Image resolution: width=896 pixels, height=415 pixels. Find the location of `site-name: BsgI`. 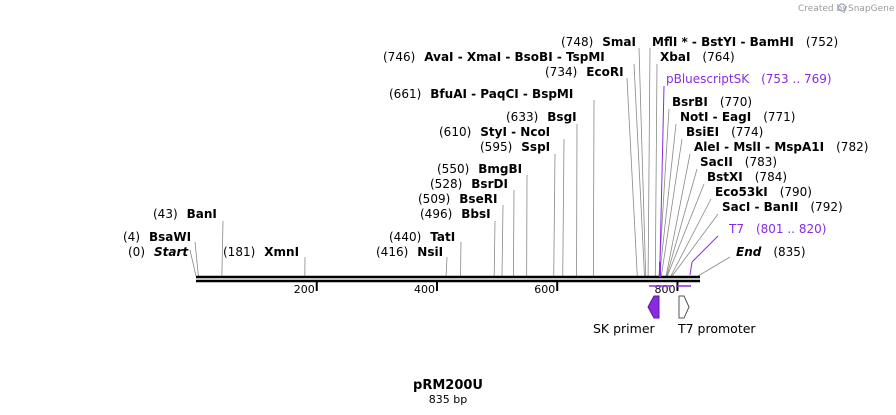

site-name: BsgI is located at coordinates (561, 117).